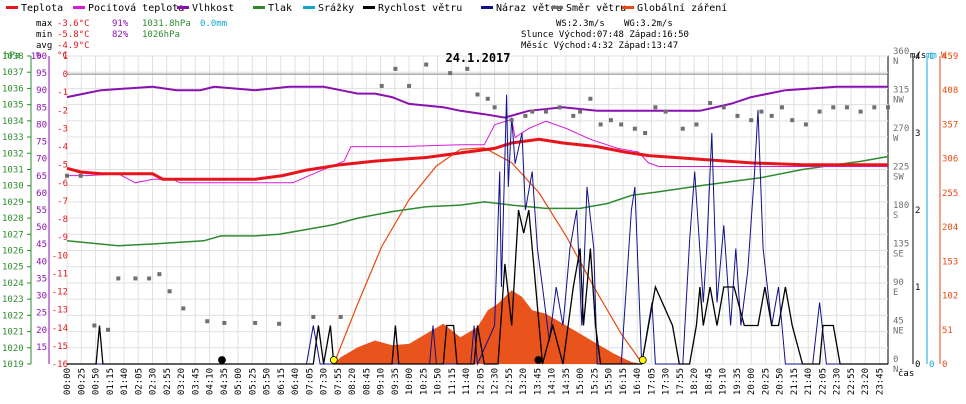 The width and height of the screenshot is (966, 404). I want to click on wind-dir-compass-label: SW, so click(898, 178).